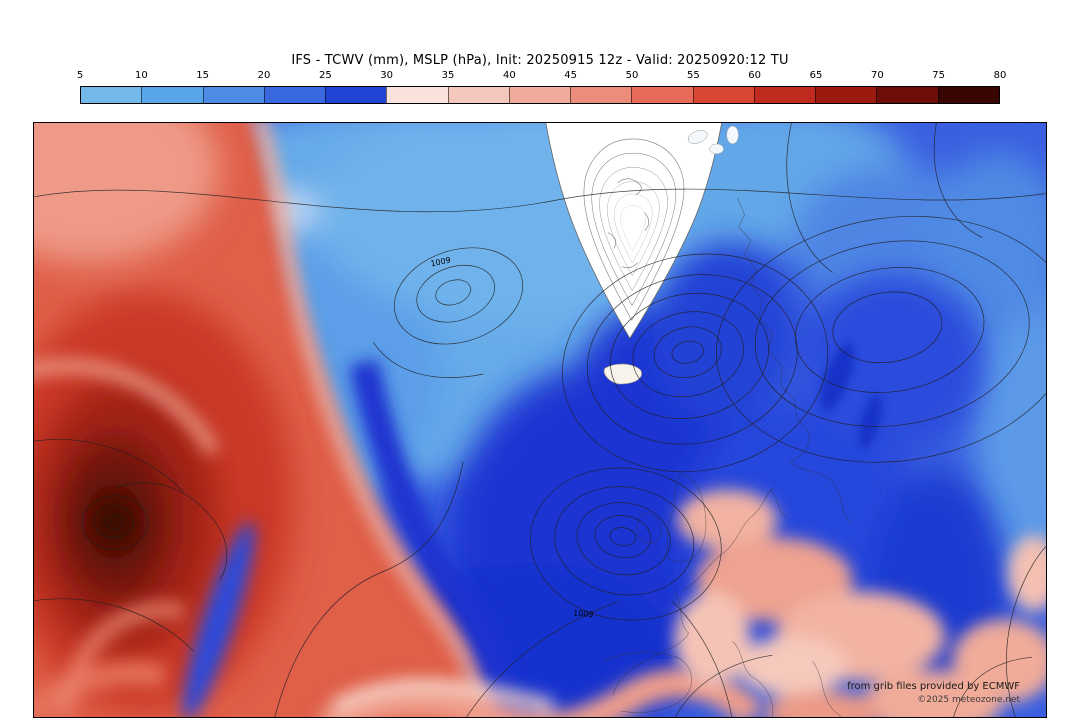  What do you see at coordinates (755, 75) in the screenshot?
I see `colorbar-tick-label: 60` at bounding box center [755, 75].